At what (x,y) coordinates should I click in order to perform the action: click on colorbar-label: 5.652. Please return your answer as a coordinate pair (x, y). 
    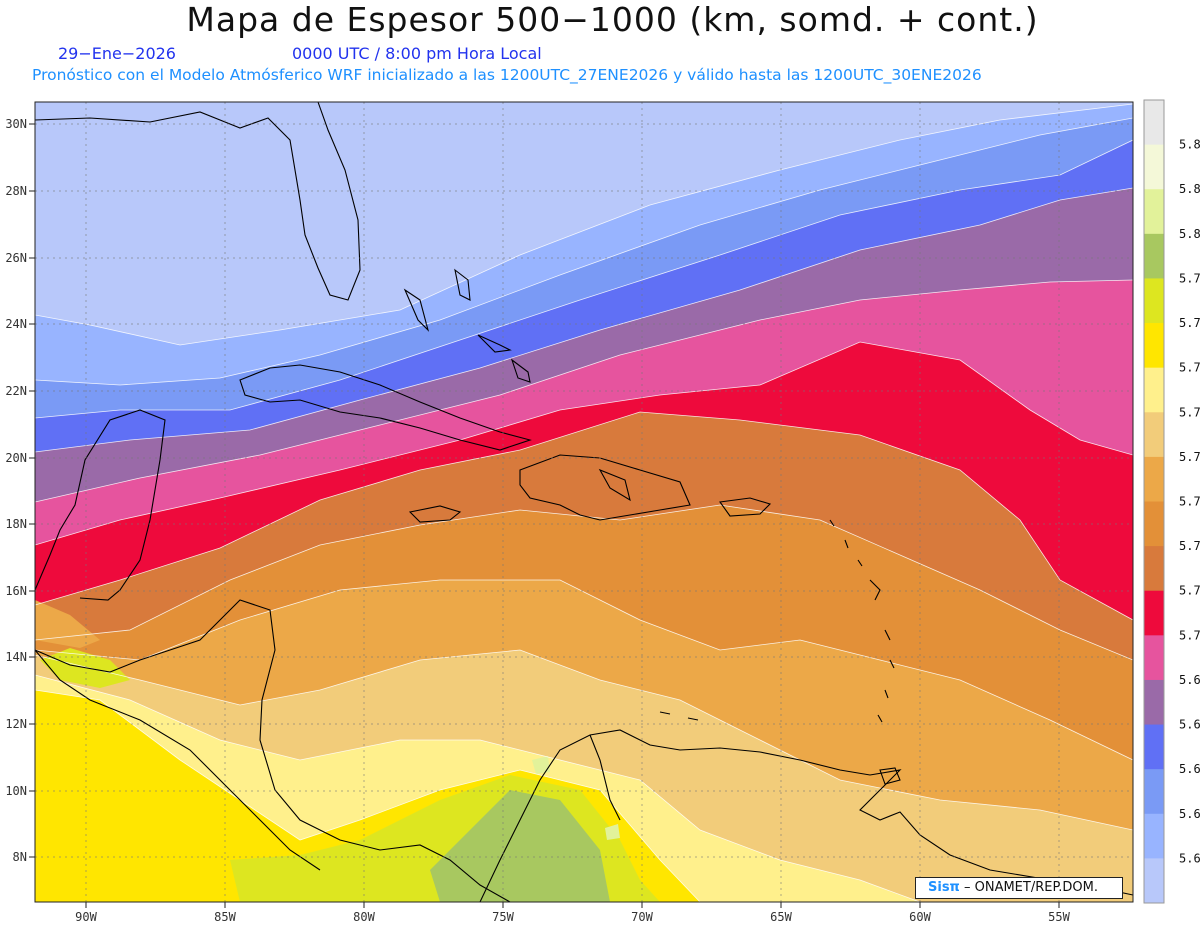
    Looking at the image, I should click on (1189, 814).